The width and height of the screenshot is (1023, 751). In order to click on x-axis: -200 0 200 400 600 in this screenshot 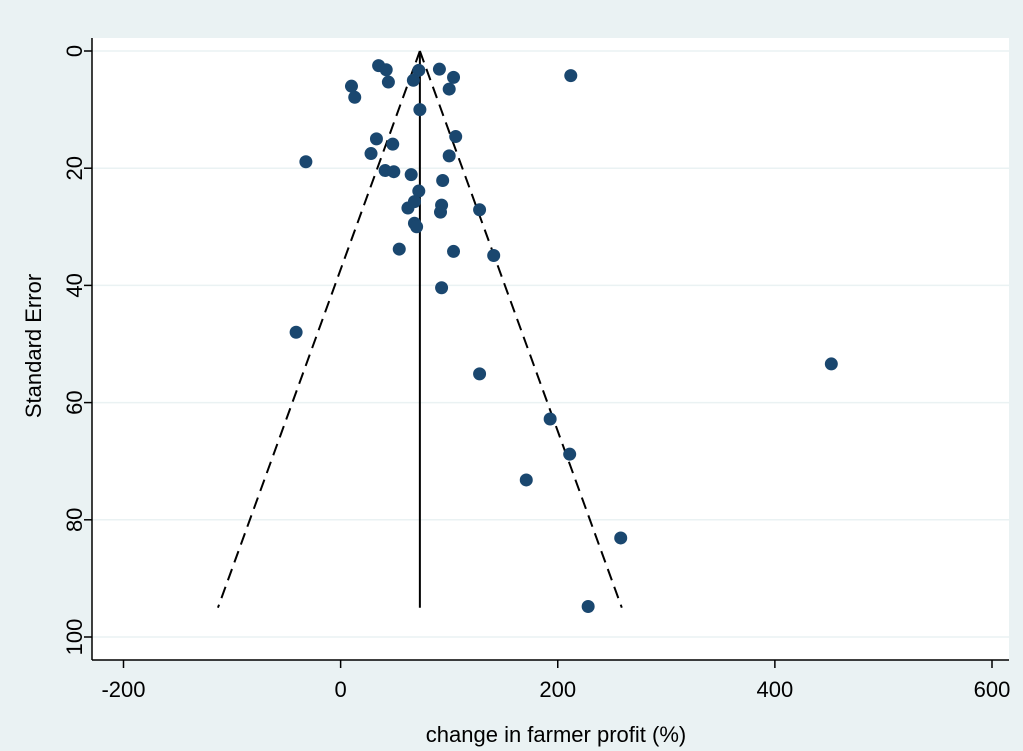, I will do `click(551, 680)`.